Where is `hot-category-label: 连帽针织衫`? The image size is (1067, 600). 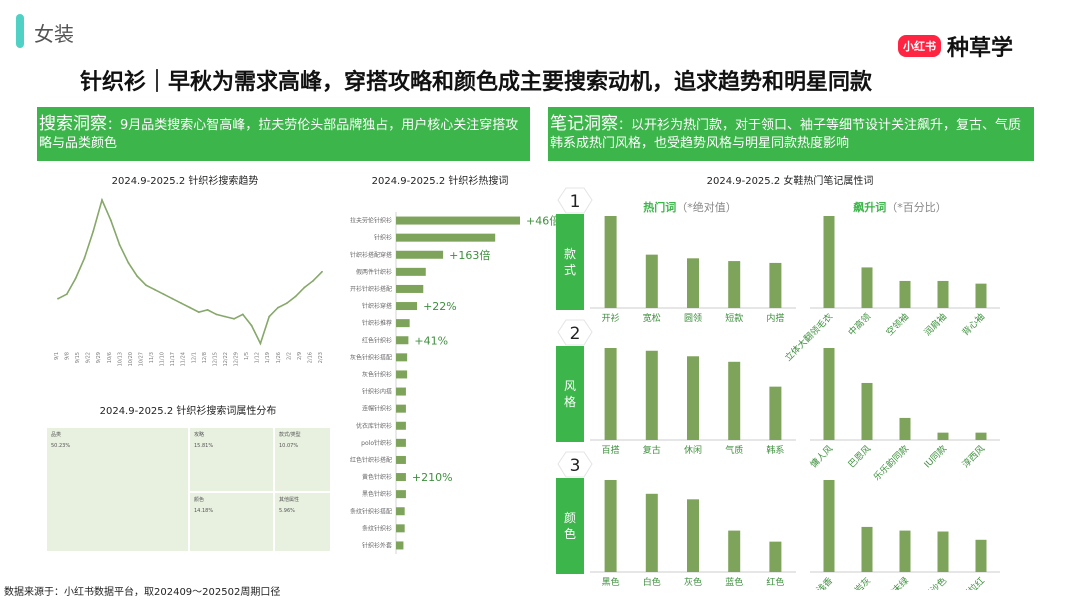 hot-category-label: 连帽针织衫 is located at coordinates (377, 409).